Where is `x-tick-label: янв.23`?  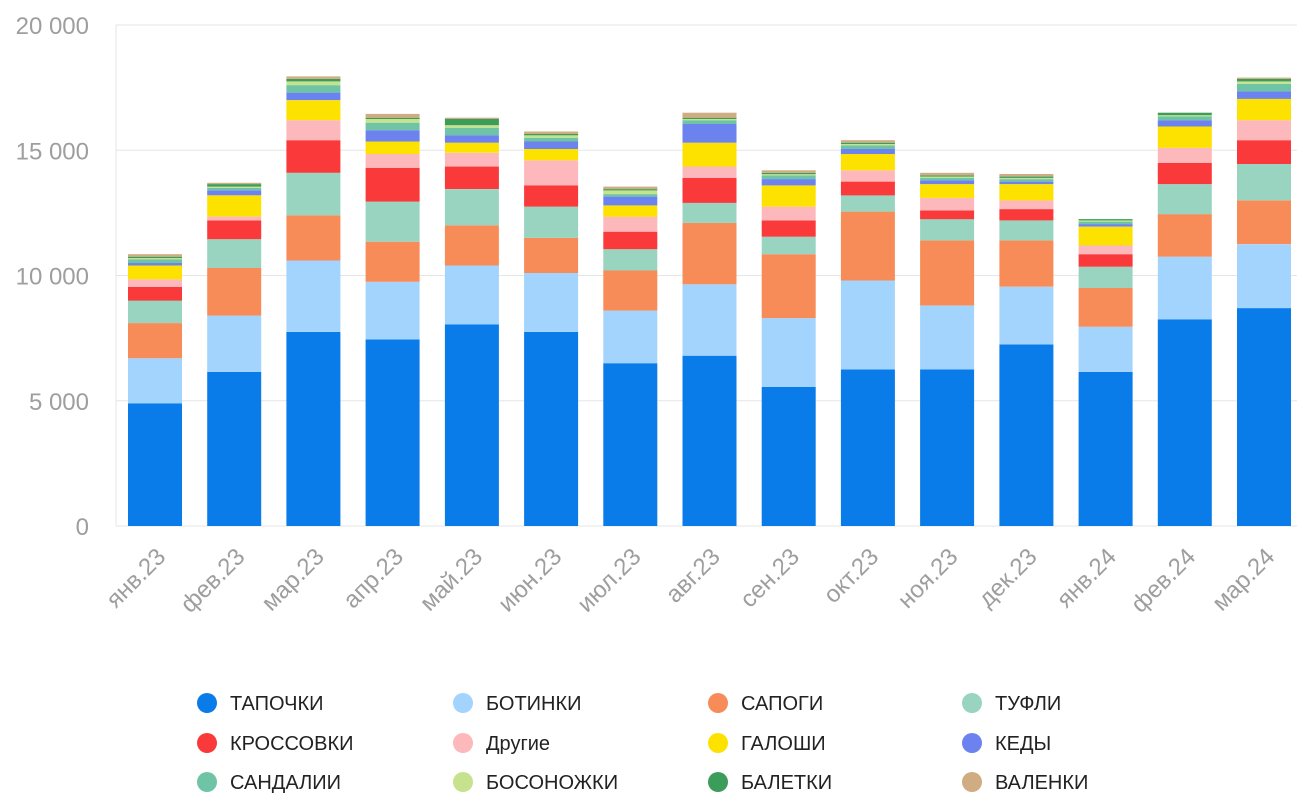
x-tick-label: янв.23 is located at coordinates (136, 578).